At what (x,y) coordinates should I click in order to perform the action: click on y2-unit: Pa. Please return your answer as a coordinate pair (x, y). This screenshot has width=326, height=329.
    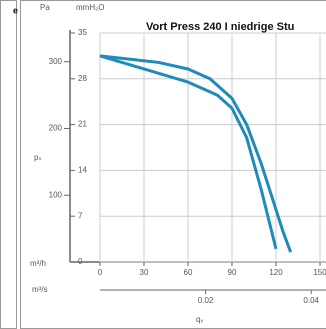
    Looking at the image, I should click on (45, 7).